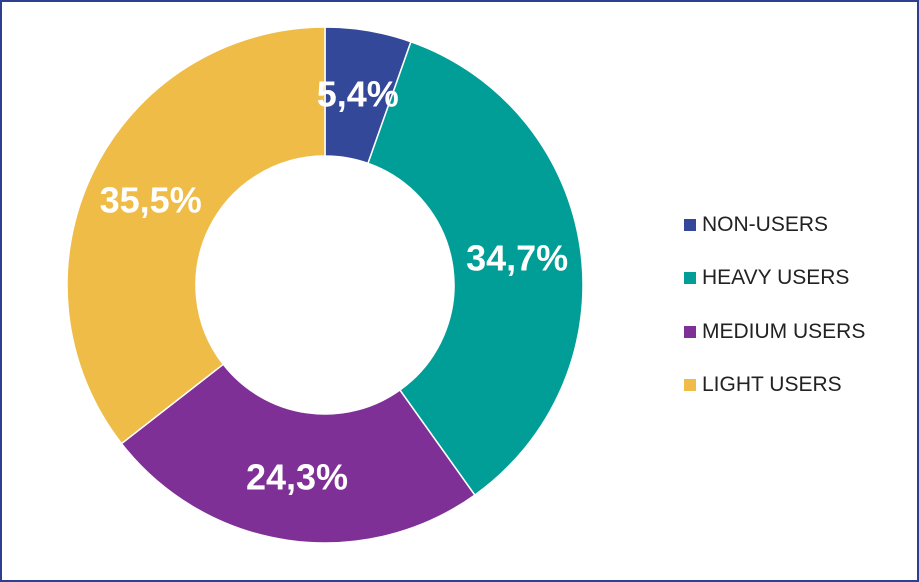 The image size is (919, 582). I want to click on slice-medium-users, so click(298, 453).